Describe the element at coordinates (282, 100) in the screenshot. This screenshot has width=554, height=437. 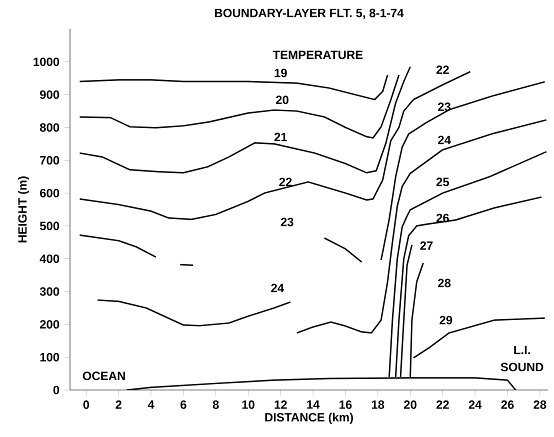
I see `series-label: 20` at that location.